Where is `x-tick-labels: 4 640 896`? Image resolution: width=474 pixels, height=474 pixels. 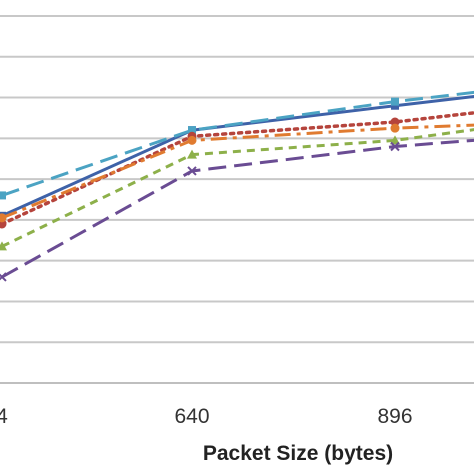 x-tick-labels: 4 640 896 is located at coordinates (206, 416).